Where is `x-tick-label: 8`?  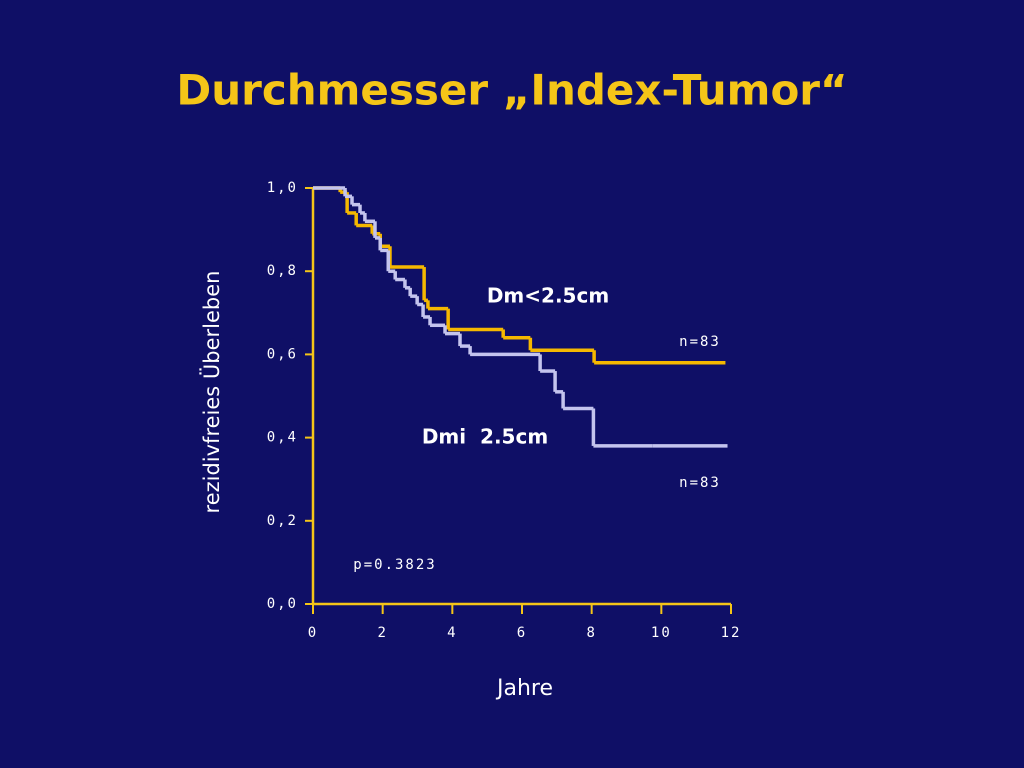
x-tick-label: 8 is located at coordinates (591, 633).